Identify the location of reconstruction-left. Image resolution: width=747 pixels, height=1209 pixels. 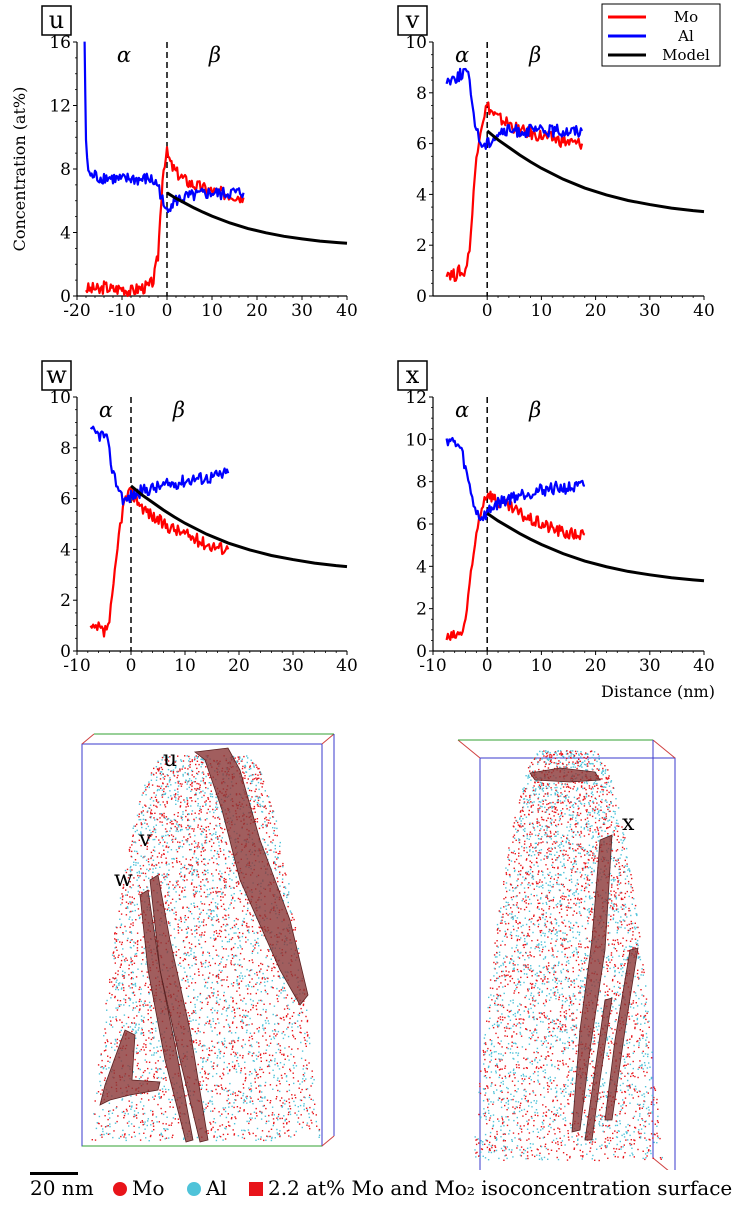
(208, 940).